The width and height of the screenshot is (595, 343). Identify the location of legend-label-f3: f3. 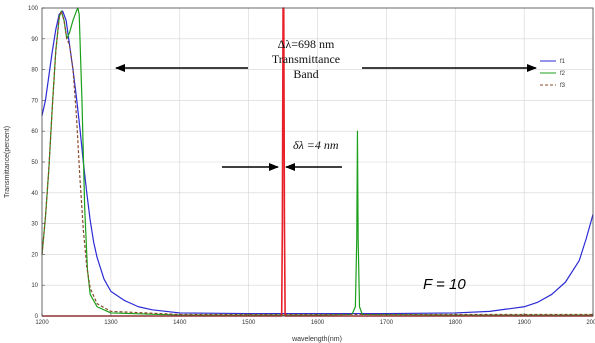
(563, 86).